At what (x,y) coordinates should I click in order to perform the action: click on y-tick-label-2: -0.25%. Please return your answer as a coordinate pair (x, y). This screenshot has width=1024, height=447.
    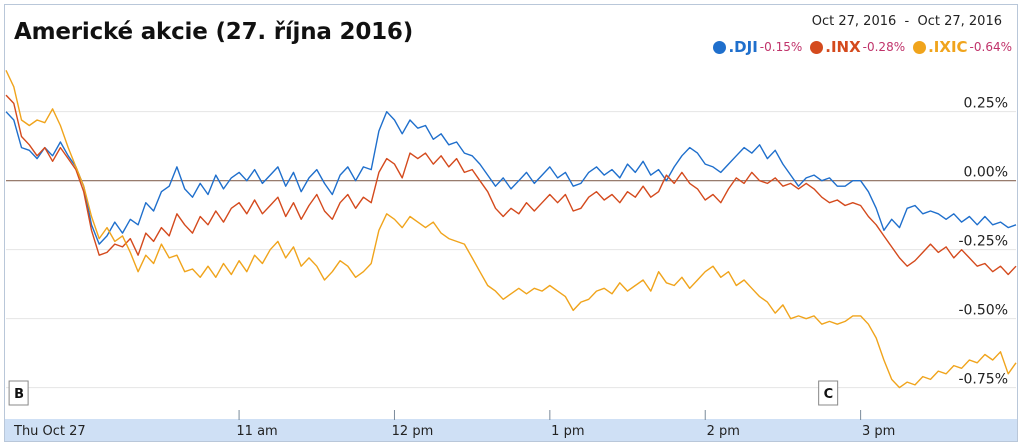
    Looking at the image, I should click on (983, 242).